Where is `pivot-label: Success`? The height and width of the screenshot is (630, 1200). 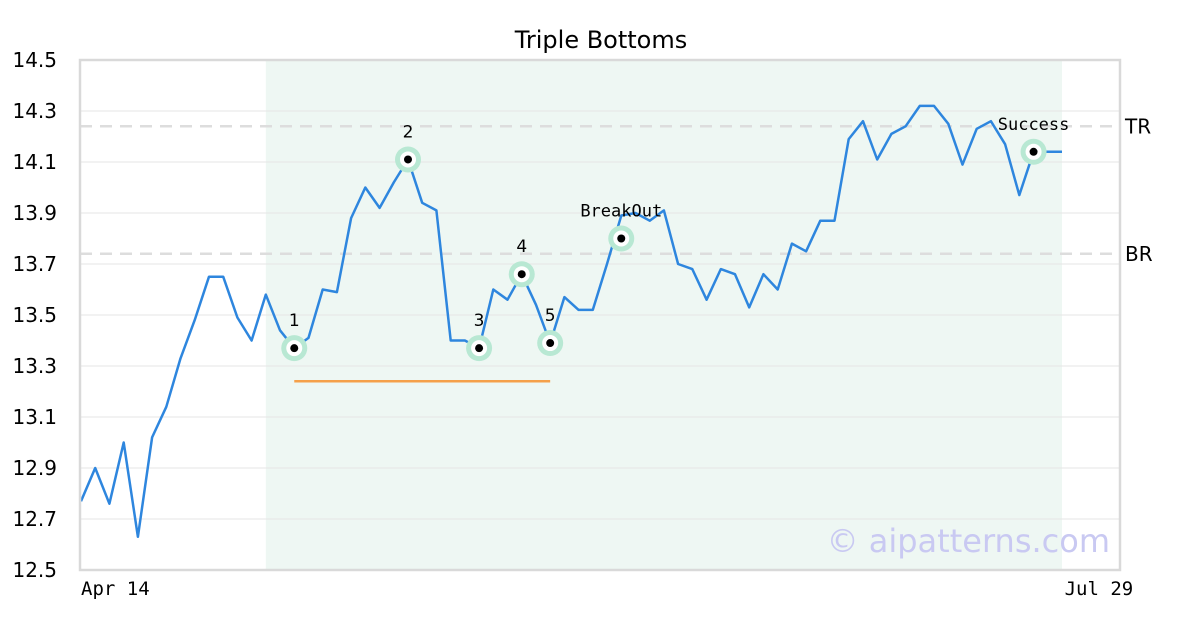 pivot-label: Success is located at coordinates (1034, 125).